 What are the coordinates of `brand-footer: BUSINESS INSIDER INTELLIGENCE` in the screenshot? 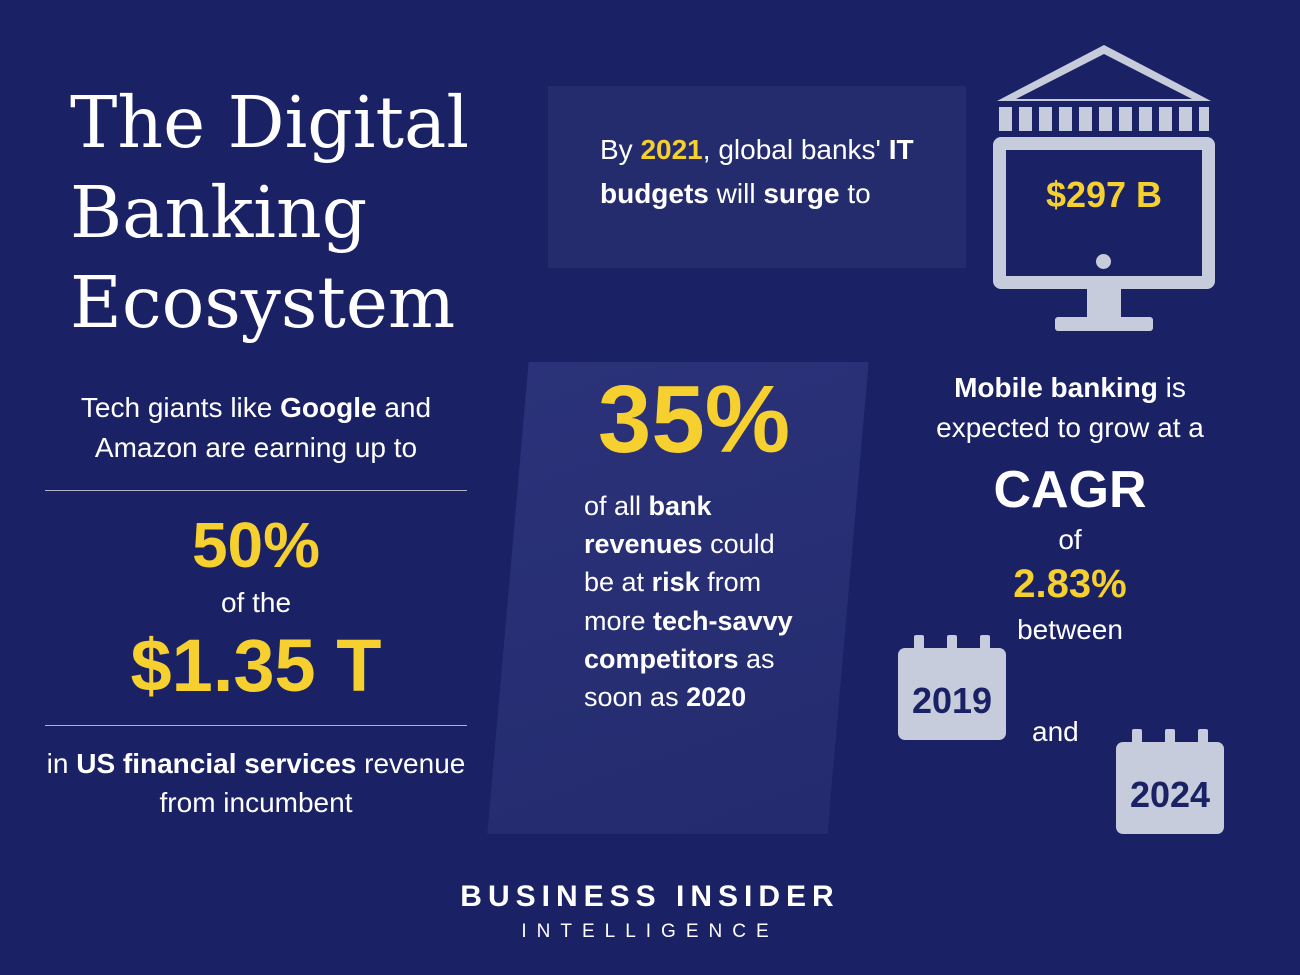 It's located at (650, 911).